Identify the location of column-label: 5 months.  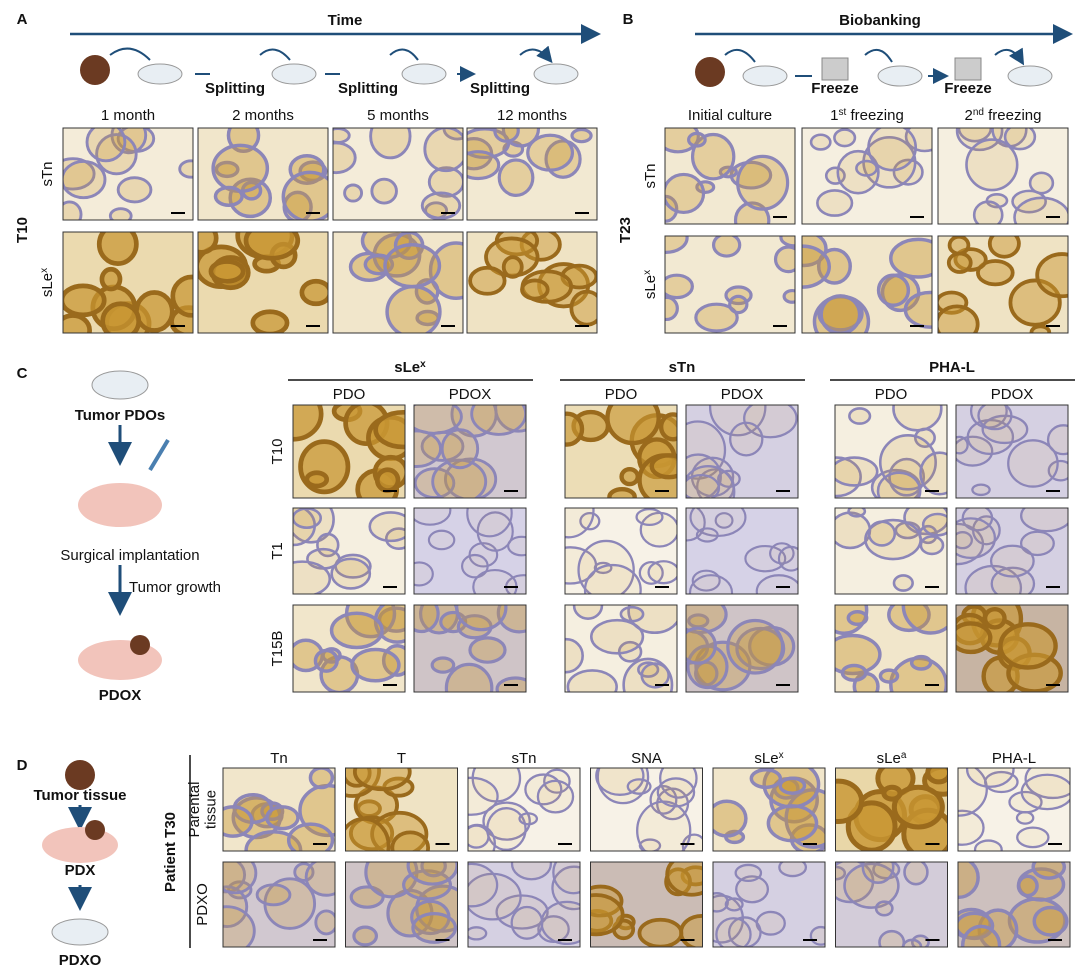
(398, 115).